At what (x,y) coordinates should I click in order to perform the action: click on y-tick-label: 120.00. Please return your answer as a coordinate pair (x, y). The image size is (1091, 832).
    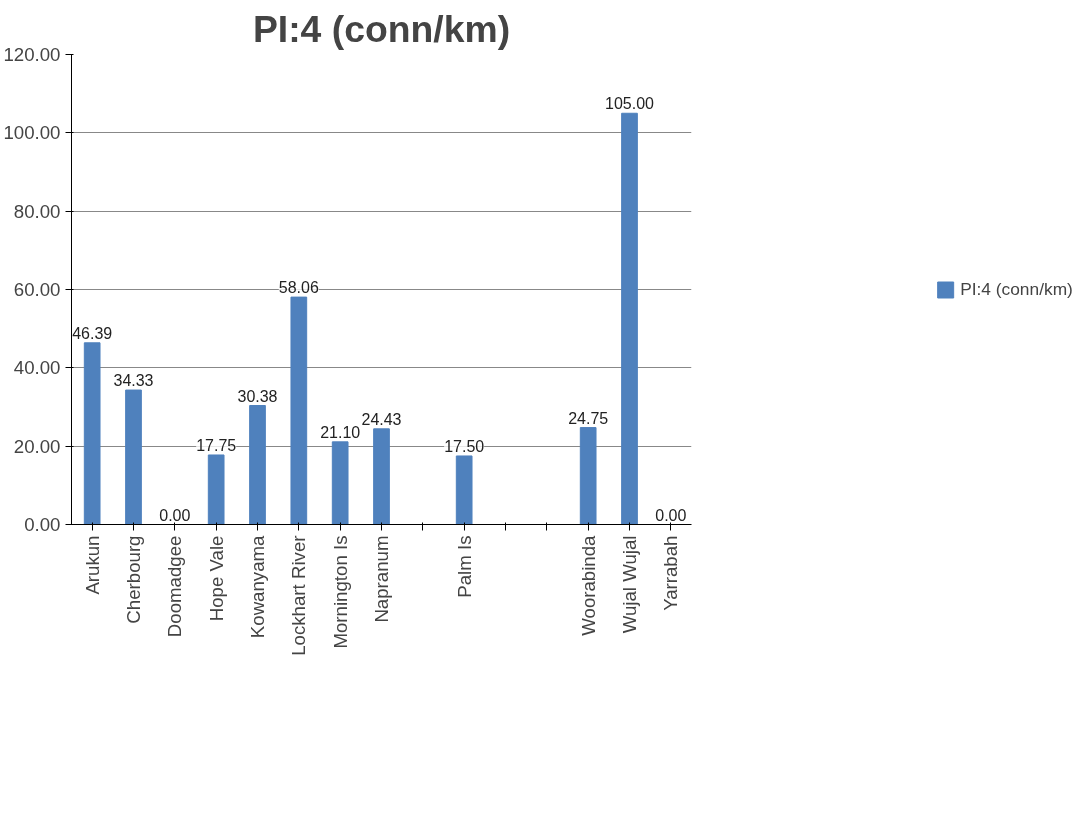
    Looking at the image, I should click on (32, 54).